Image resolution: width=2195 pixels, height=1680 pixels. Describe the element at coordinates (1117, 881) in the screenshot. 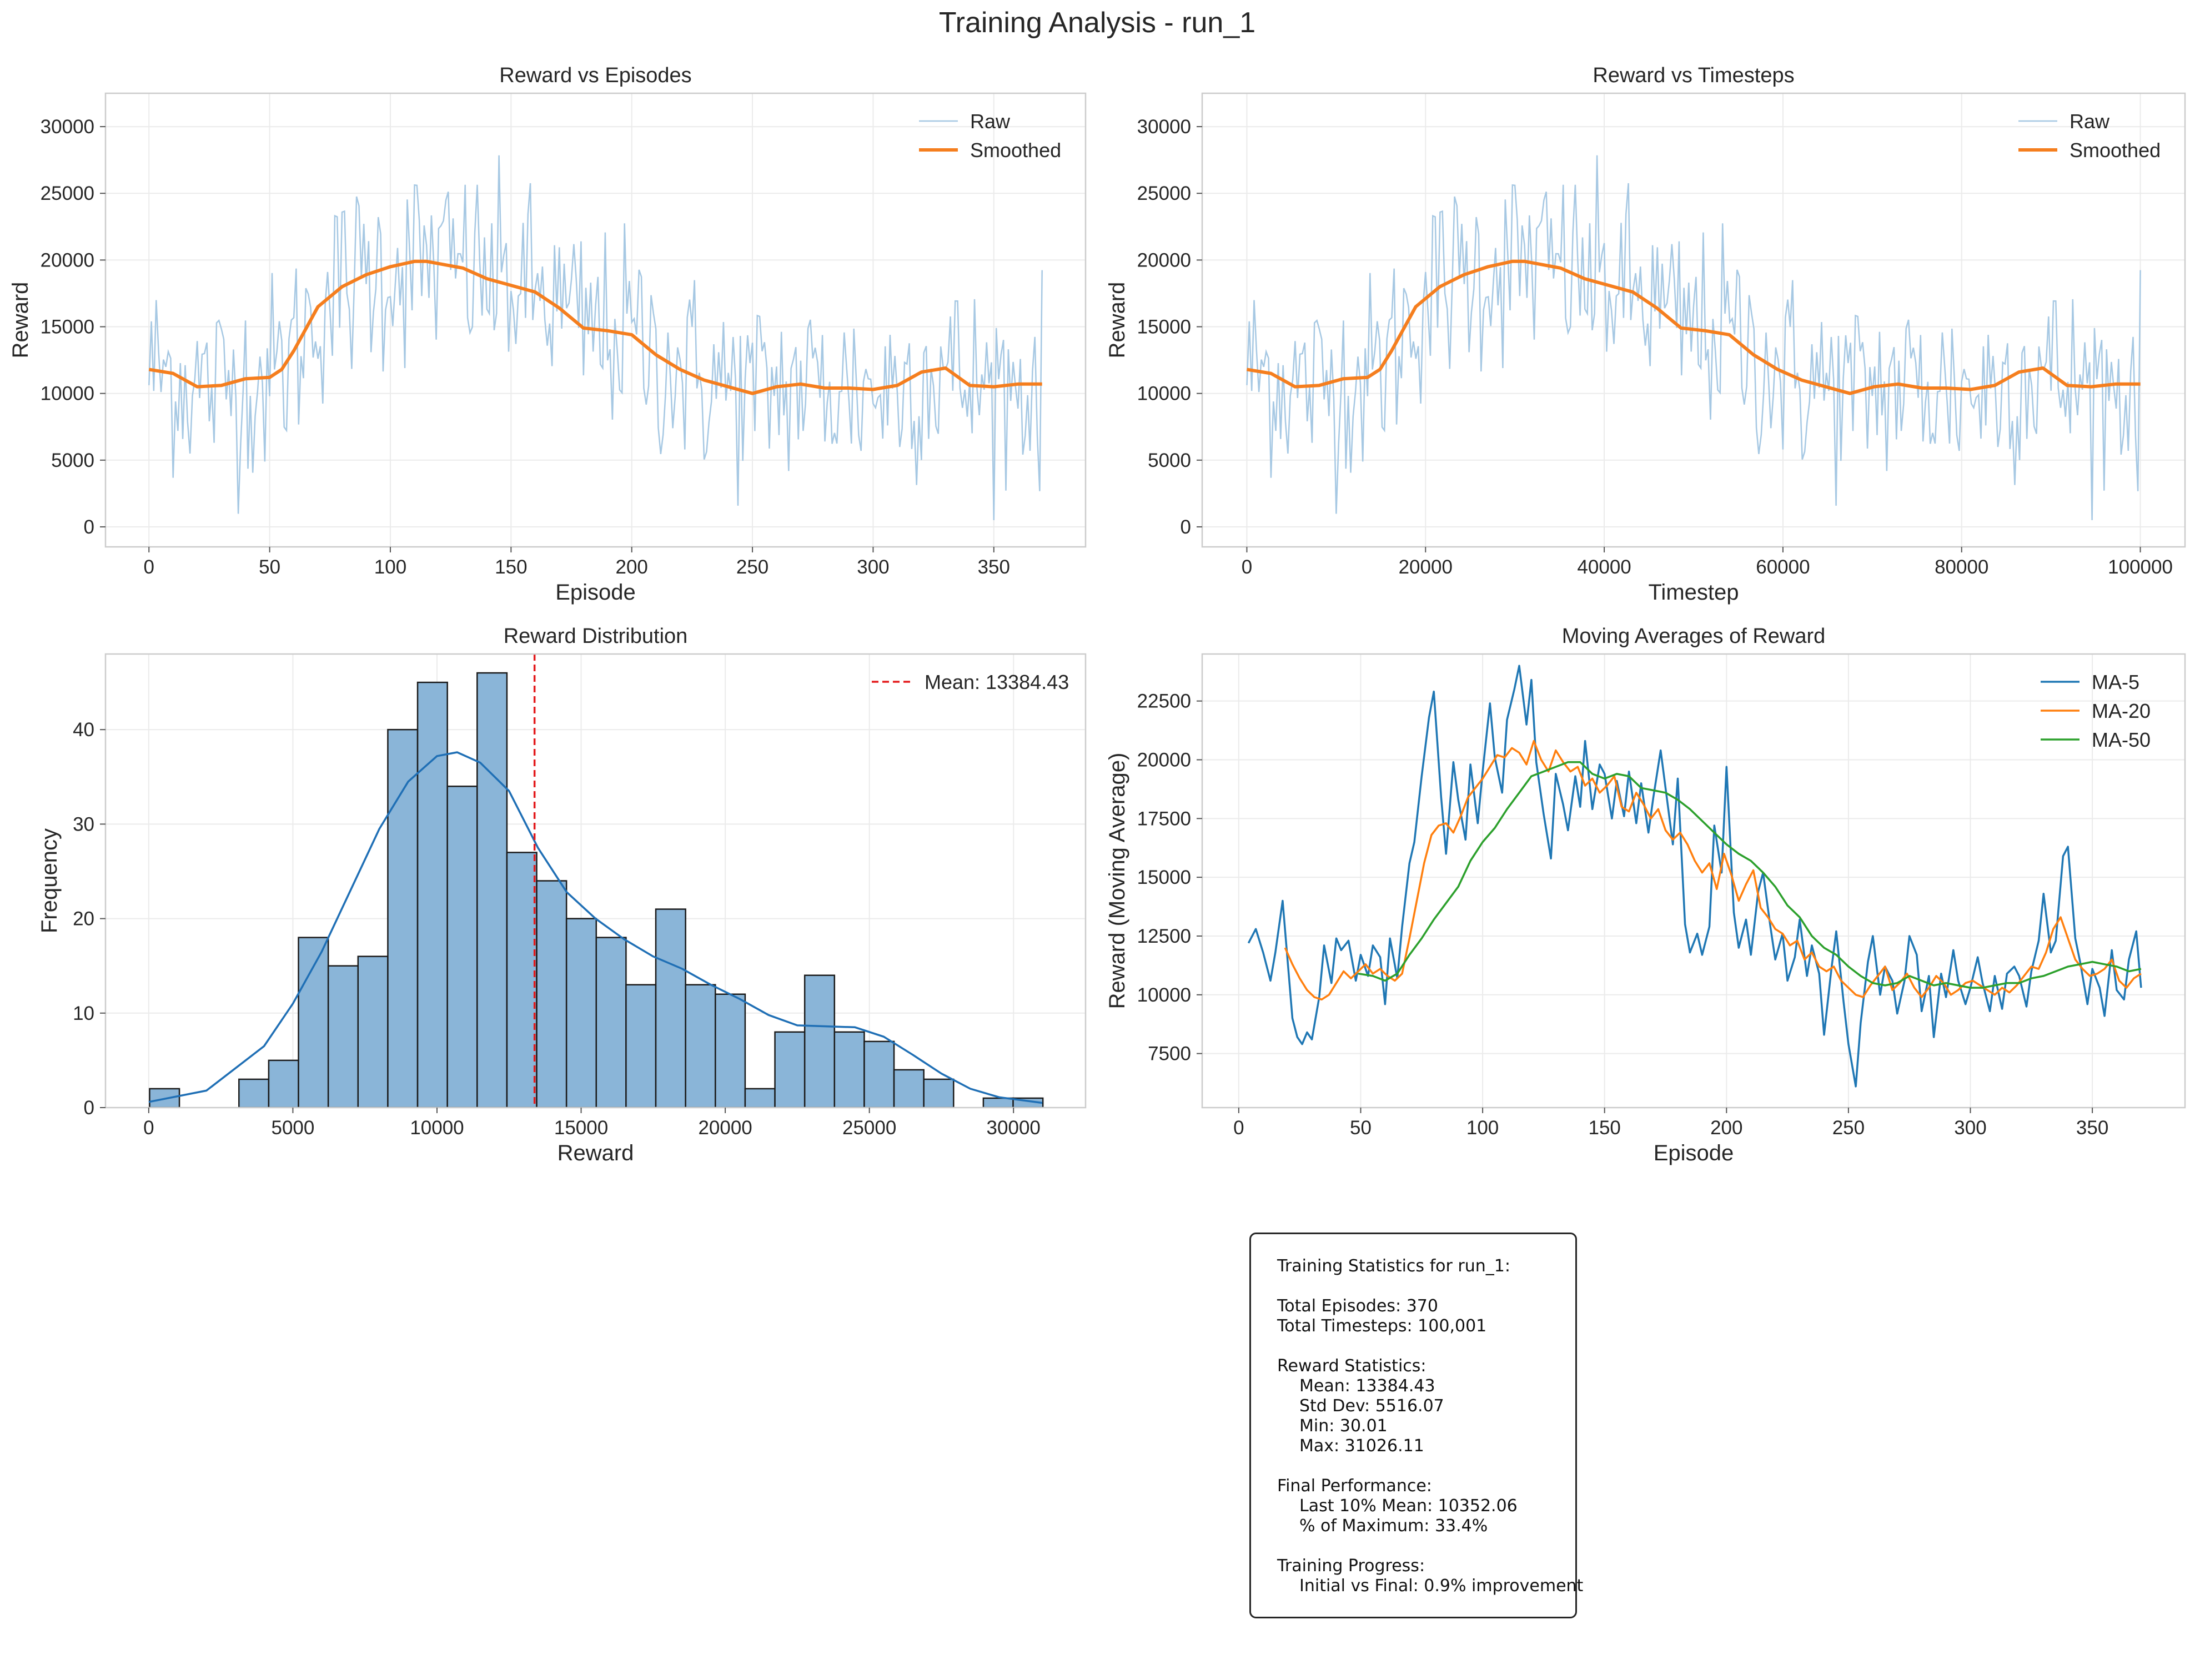

I see `y-axis-label: Reward (Moving Average)` at that location.